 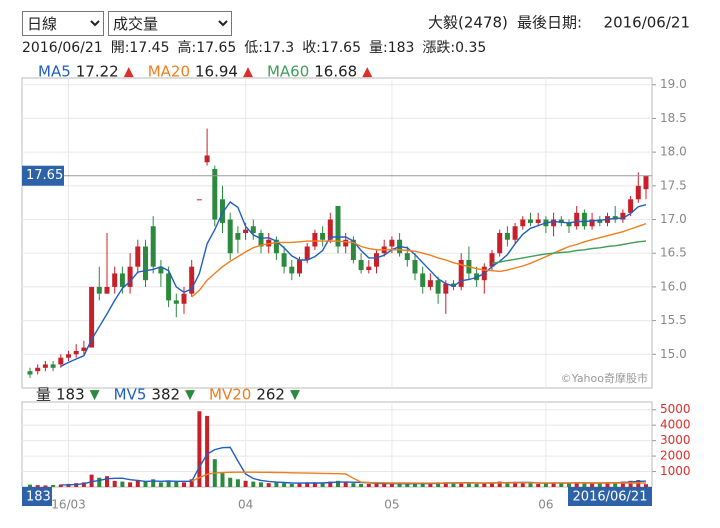 I want to click on quote-item: 開:17.45, so click(x=140, y=48).